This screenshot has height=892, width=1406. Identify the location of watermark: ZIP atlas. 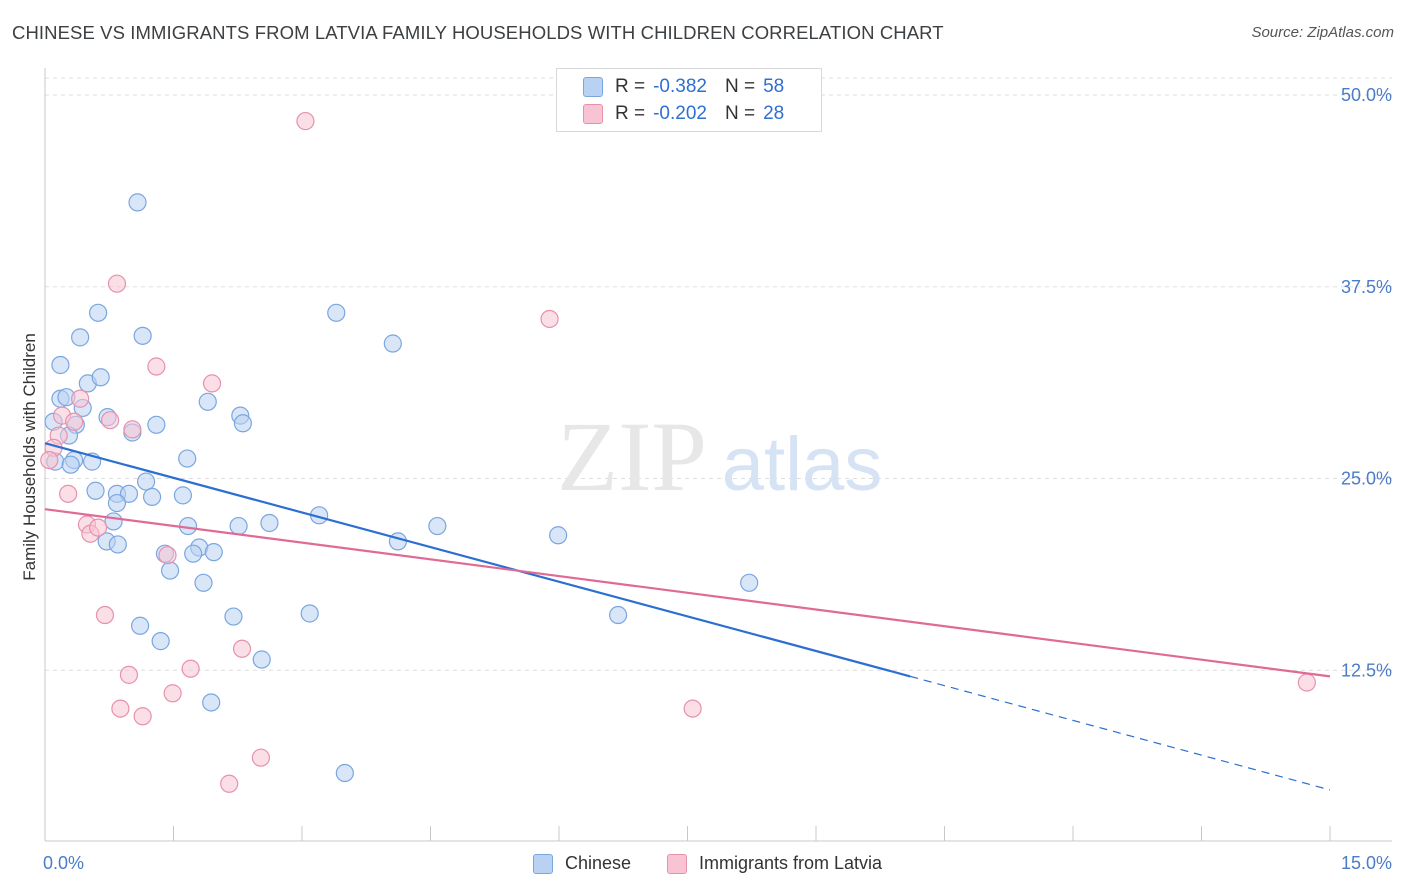
(719, 456).